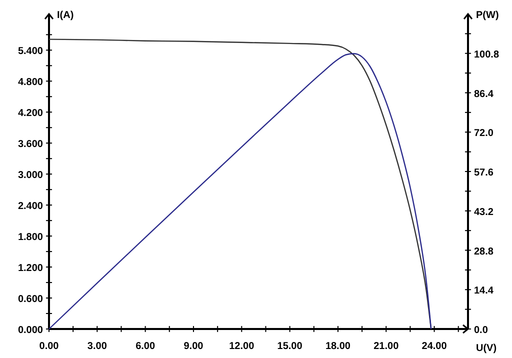  What do you see at coordinates (387, 346) in the screenshot?
I see `x-tick-label: 21.00` at bounding box center [387, 346].